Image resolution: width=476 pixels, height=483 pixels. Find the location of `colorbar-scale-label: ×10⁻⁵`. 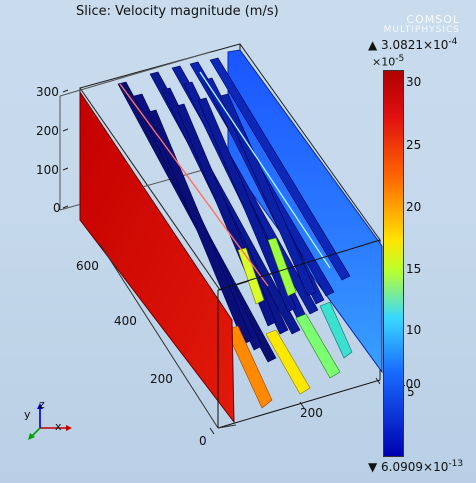

colorbar-scale-label: ×10⁻⁵ is located at coordinates (388, 61).